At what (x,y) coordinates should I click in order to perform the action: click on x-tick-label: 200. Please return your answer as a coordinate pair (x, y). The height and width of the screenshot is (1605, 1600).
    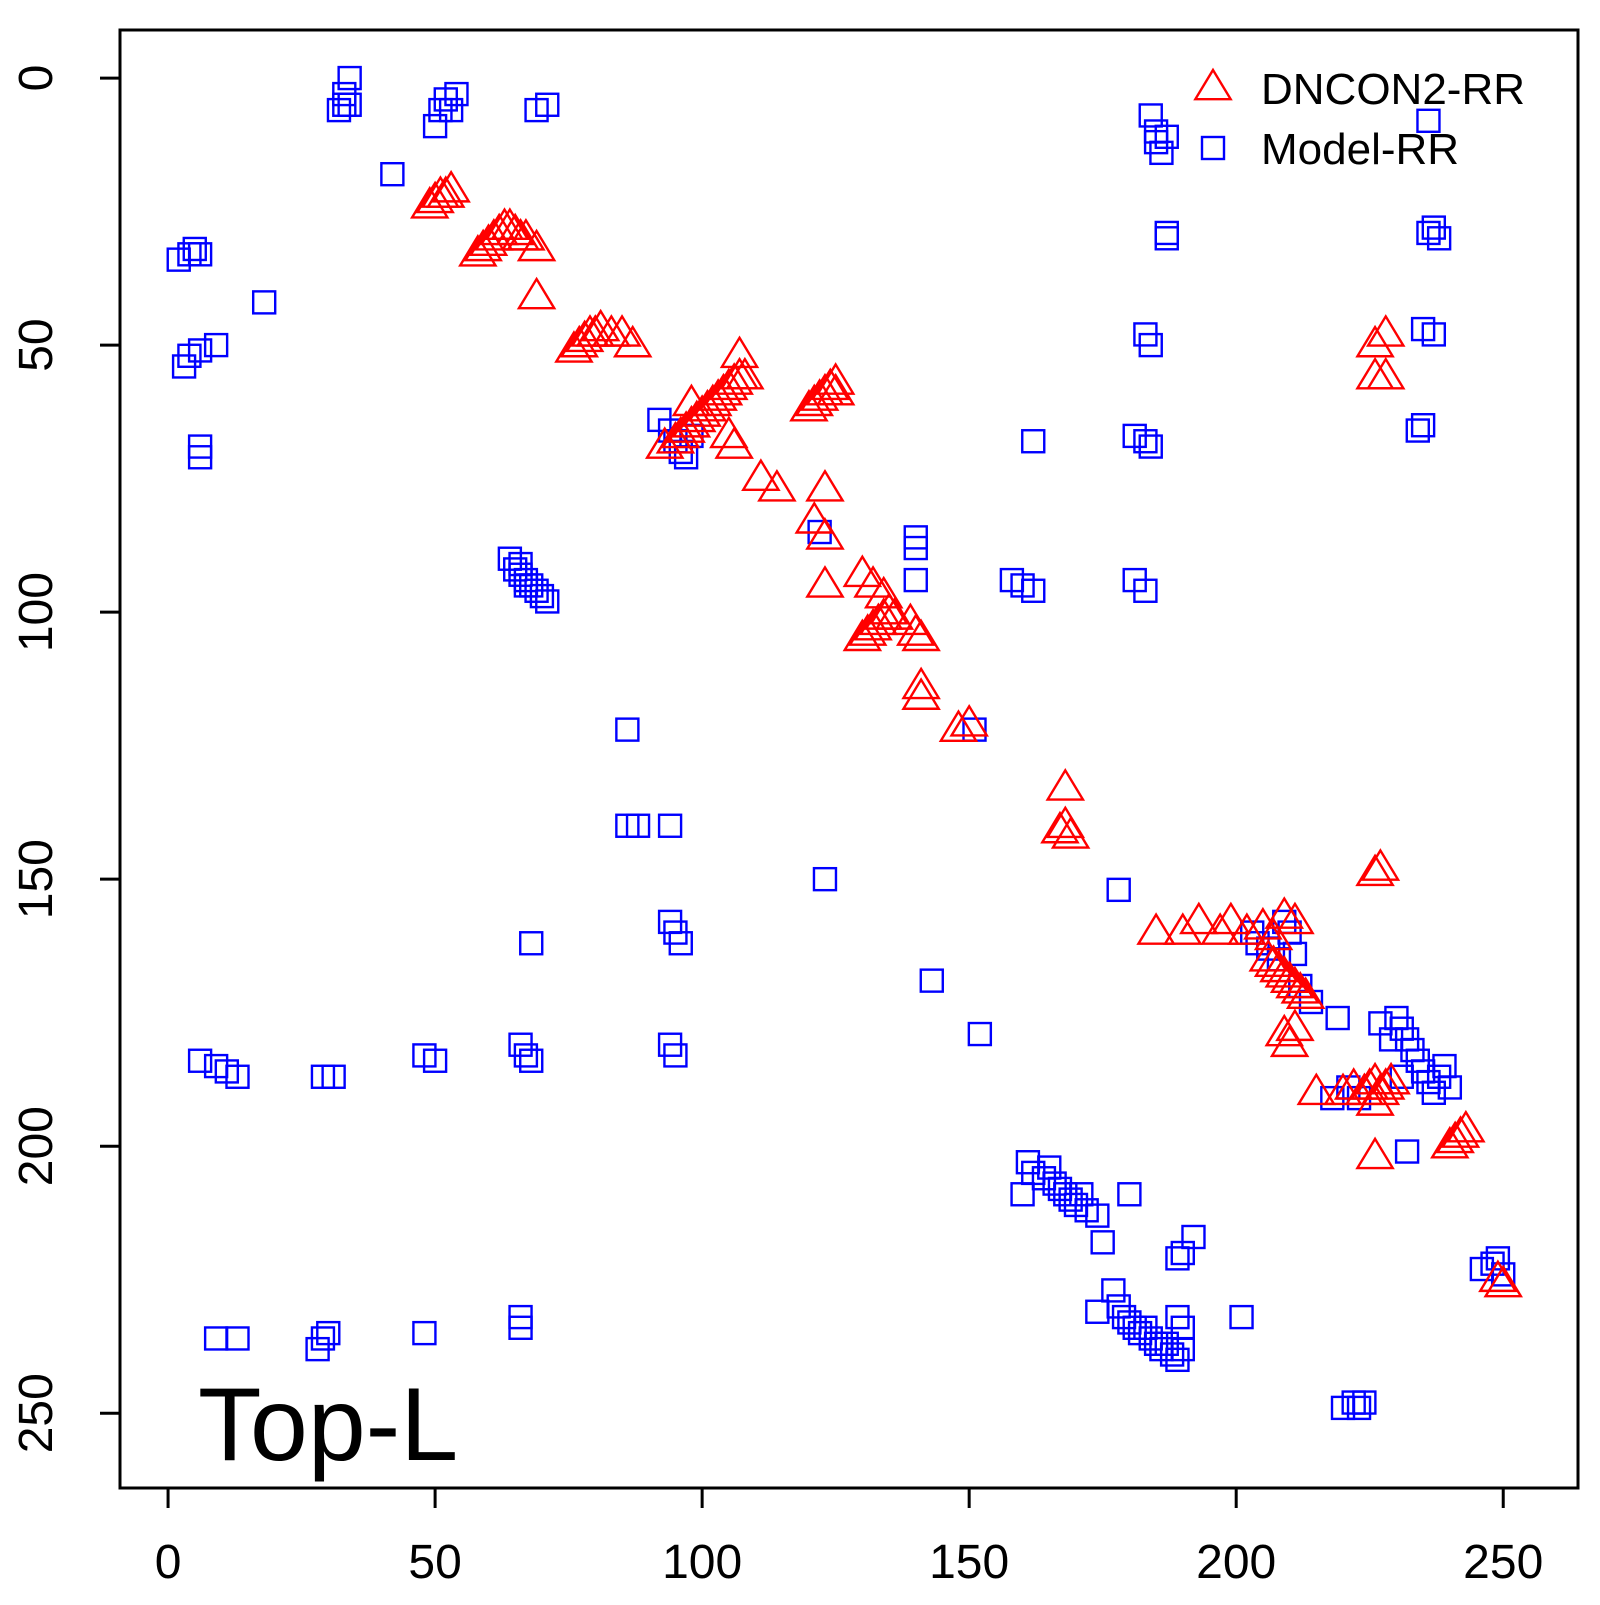
    Looking at the image, I should click on (1236, 1562).